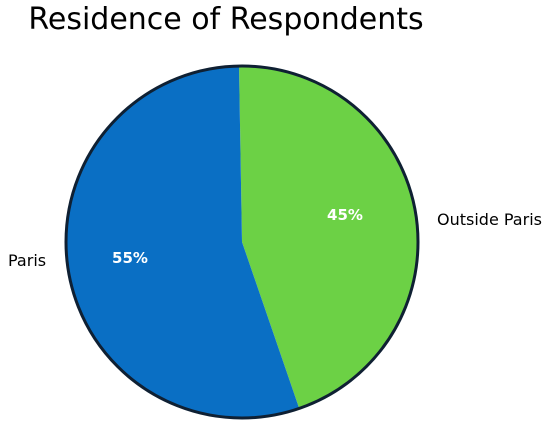 This screenshot has width=550, height=434. I want to click on slice-category-label: Outside Paris, so click(489, 219).